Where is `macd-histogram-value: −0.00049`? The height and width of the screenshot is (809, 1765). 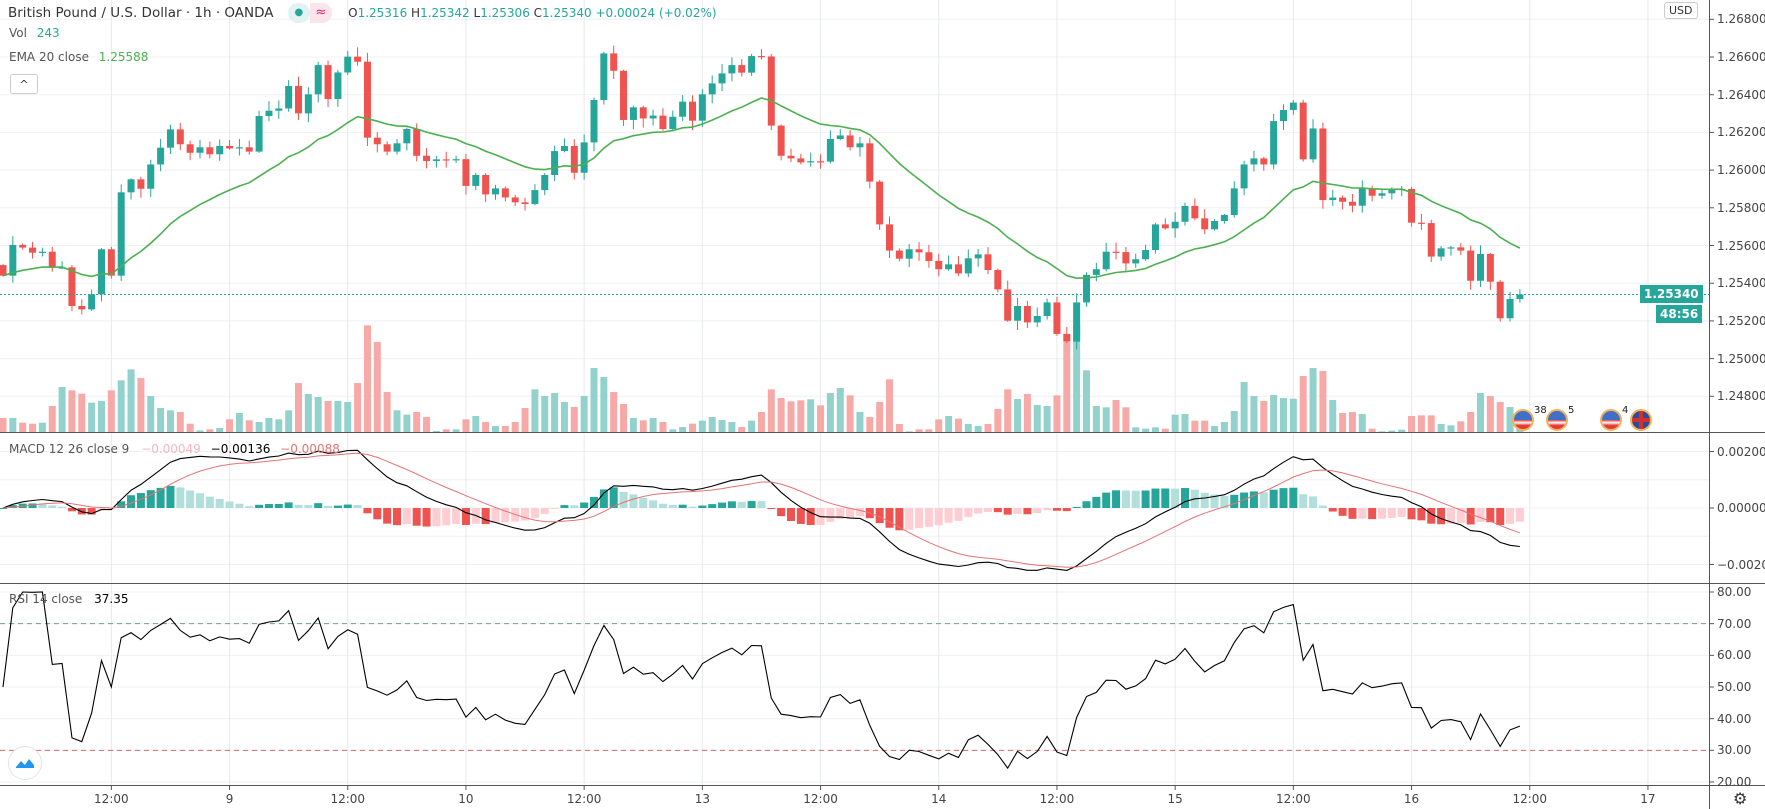 macd-histogram-value: −0.00049 is located at coordinates (171, 449).